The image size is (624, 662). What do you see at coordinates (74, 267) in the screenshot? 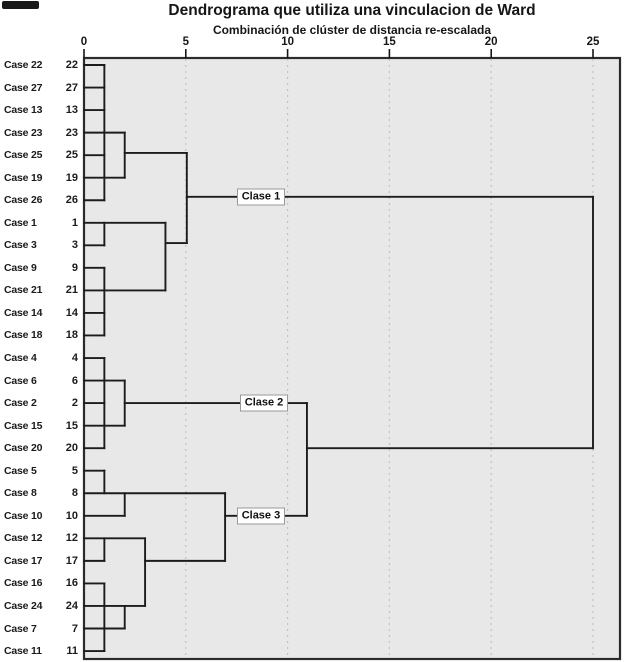
I see `case-number: 9` at bounding box center [74, 267].